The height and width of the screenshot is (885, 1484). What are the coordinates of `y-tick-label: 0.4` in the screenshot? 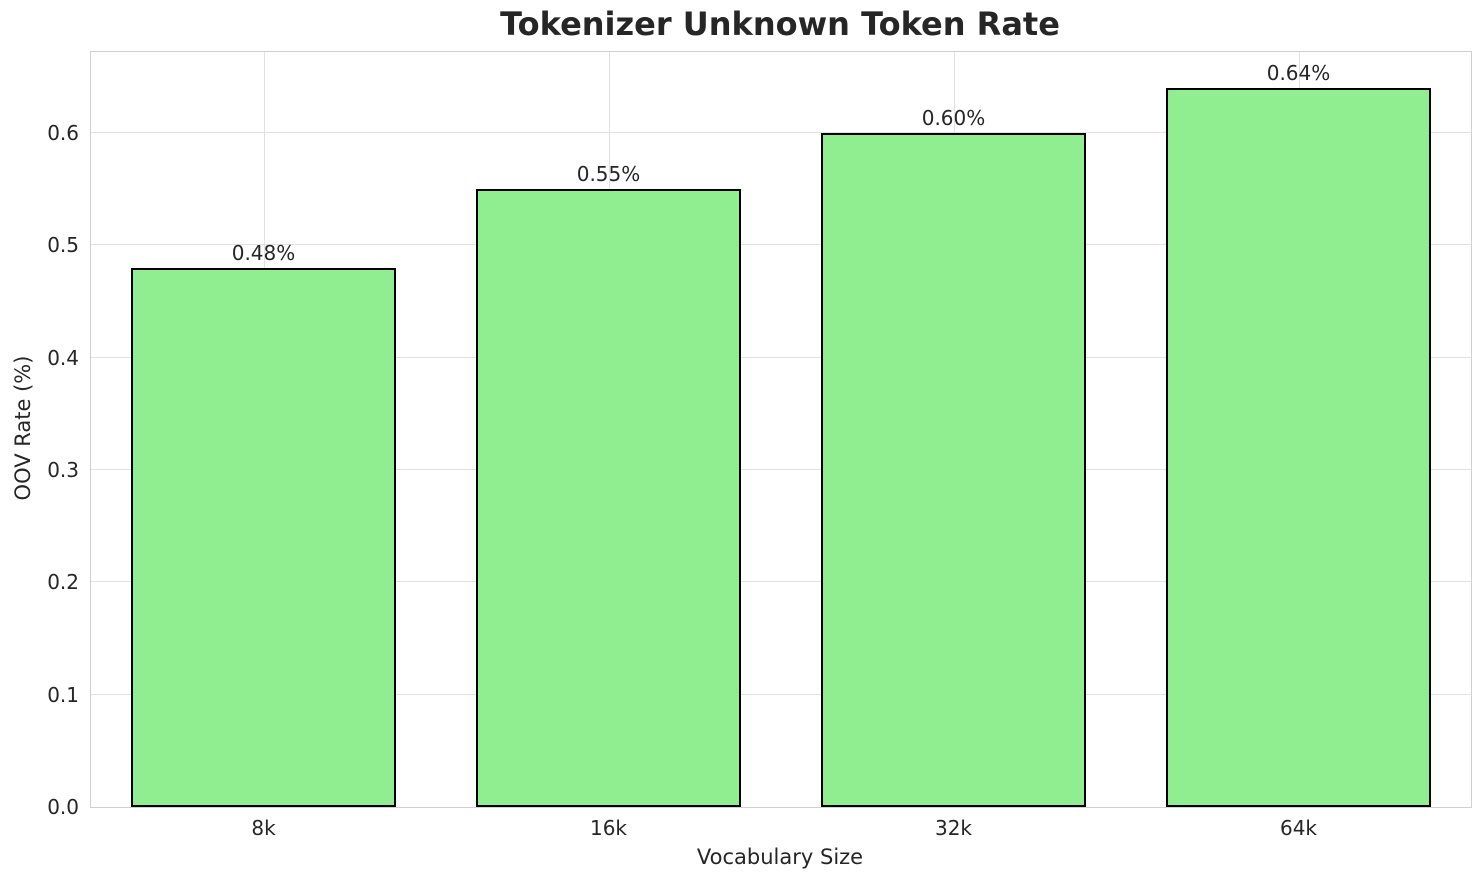 It's located at (63, 357).